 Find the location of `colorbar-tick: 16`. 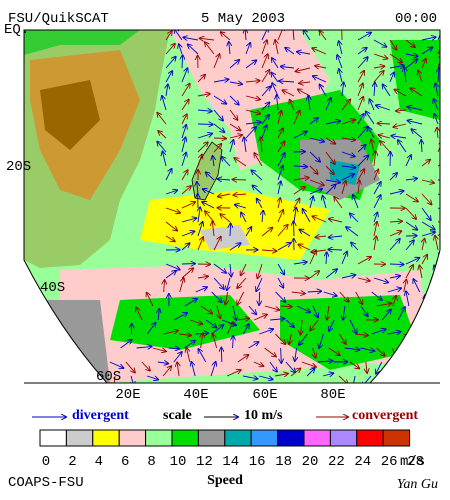

colorbar-tick: 16 is located at coordinates (257, 462).